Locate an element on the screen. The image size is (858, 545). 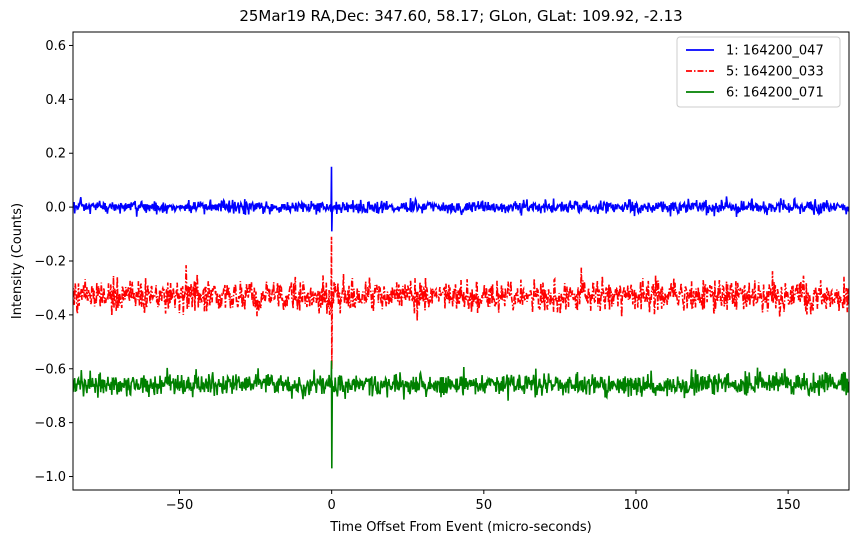
x-tick-label: 100 is located at coordinates (636, 505).